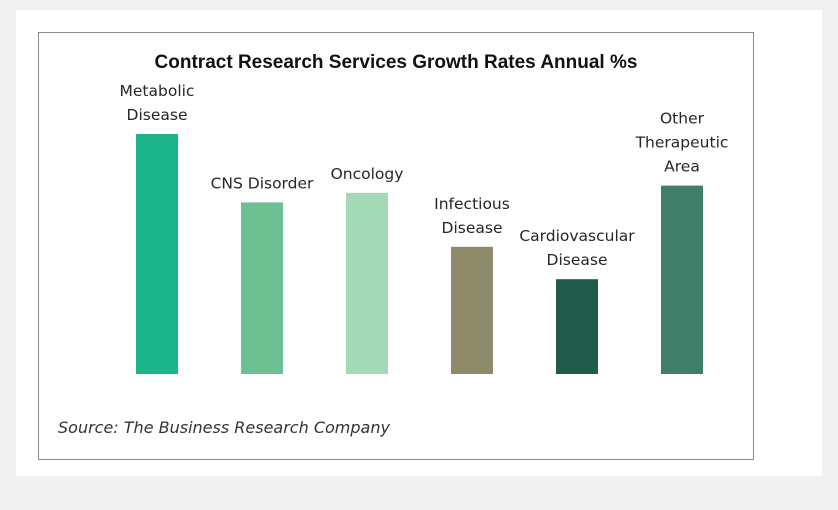 The height and width of the screenshot is (510, 838). I want to click on bar-label-5-0: Other, so click(682, 119).